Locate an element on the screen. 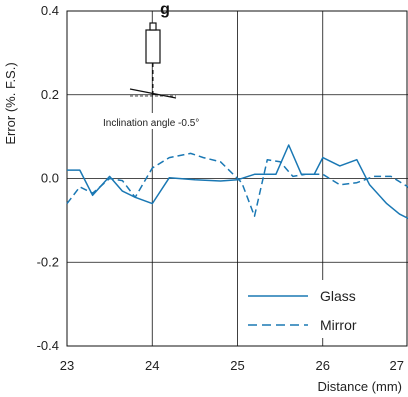 The width and height of the screenshot is (408, 397). y-axis-label: Error (%. F.S.) is located at coordinates (10, 103).